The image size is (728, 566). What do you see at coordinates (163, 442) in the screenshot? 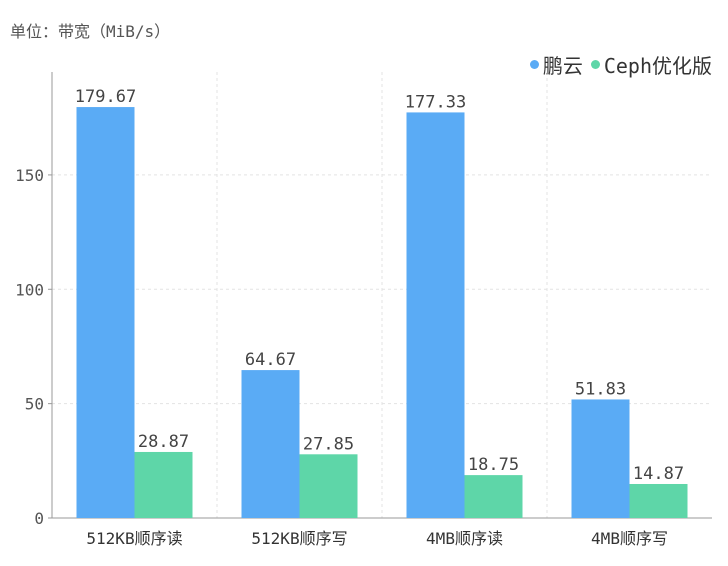
I see `data-label: 28.87` at bounding box center [163, 442].